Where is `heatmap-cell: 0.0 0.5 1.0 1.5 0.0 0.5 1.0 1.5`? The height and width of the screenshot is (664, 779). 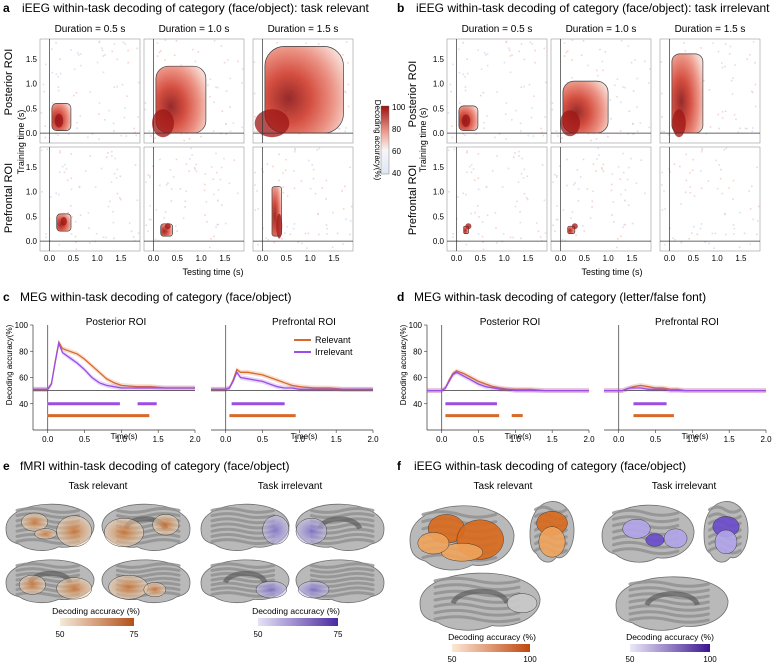
heatmap-cell: 0.0 0.5 1.0 1.5 0.0 0.5 1.0 1.5 is located at coordinates (490, 204).